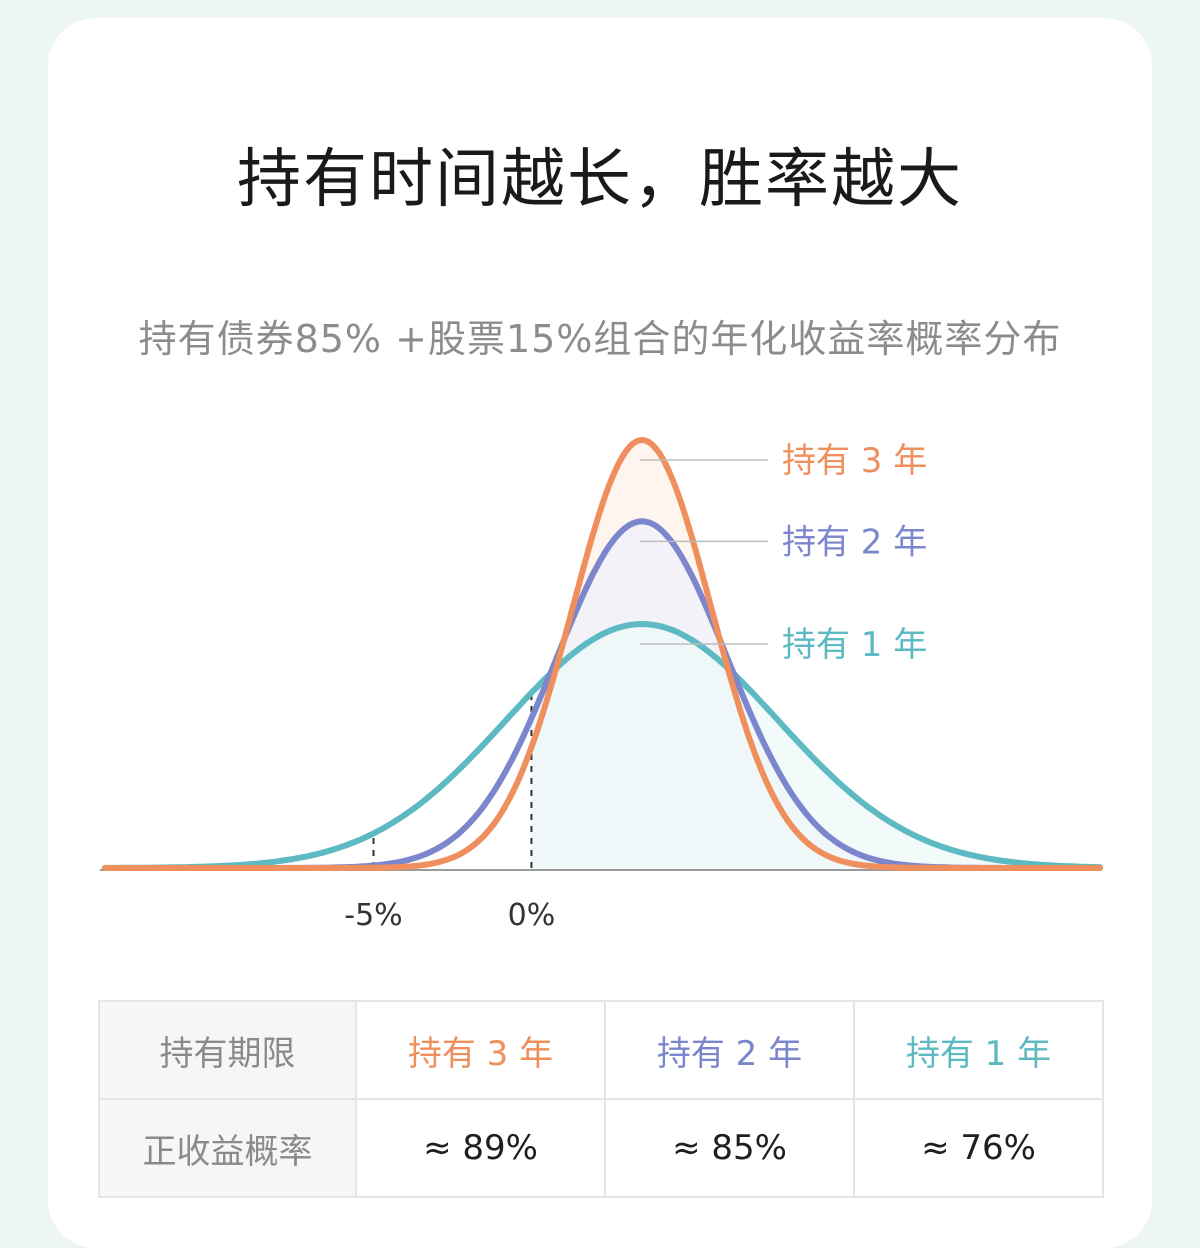 The width and height of the screenshot is (1200, 1248). I want to click on table-row: 正收益概率 ≈ 89% ≈ 85% ≈ 76%, so click(601, 1148).